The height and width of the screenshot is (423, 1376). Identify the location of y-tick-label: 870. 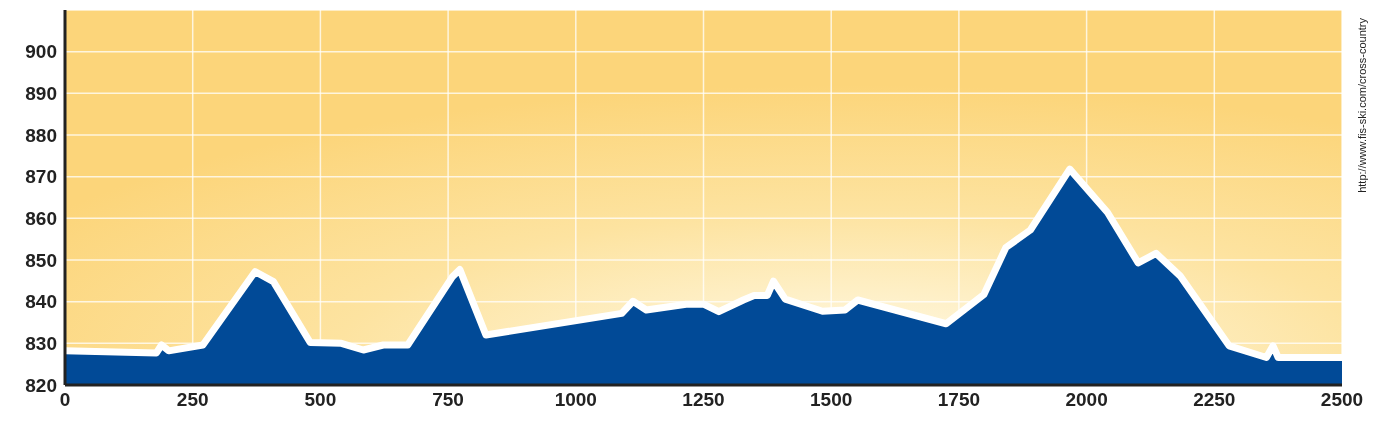
(41, 177).